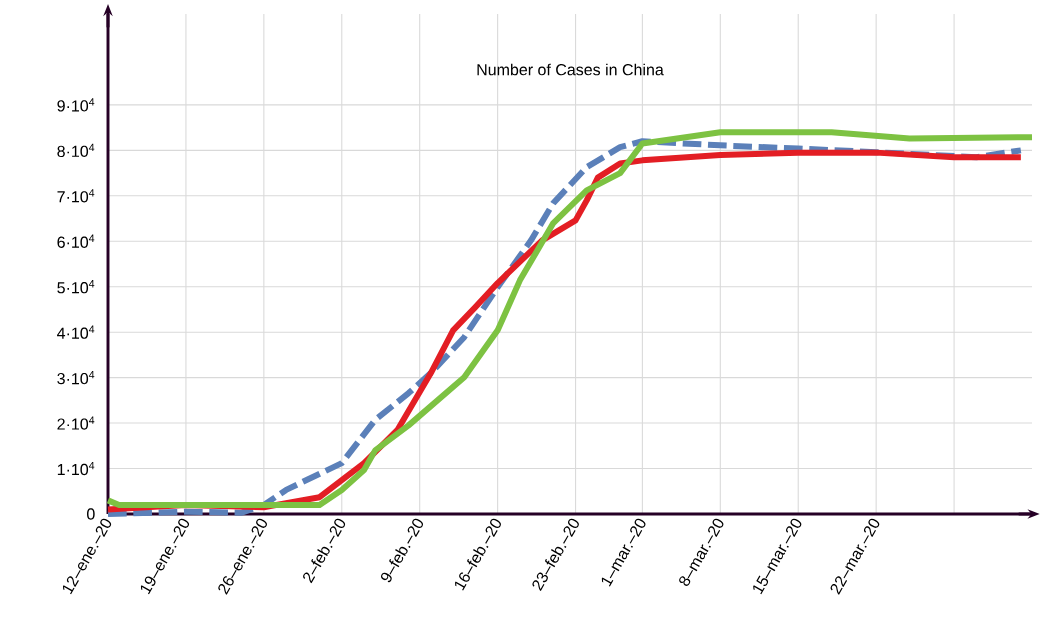  I want to click on text: Number of Cases in China, so click(570, 69).